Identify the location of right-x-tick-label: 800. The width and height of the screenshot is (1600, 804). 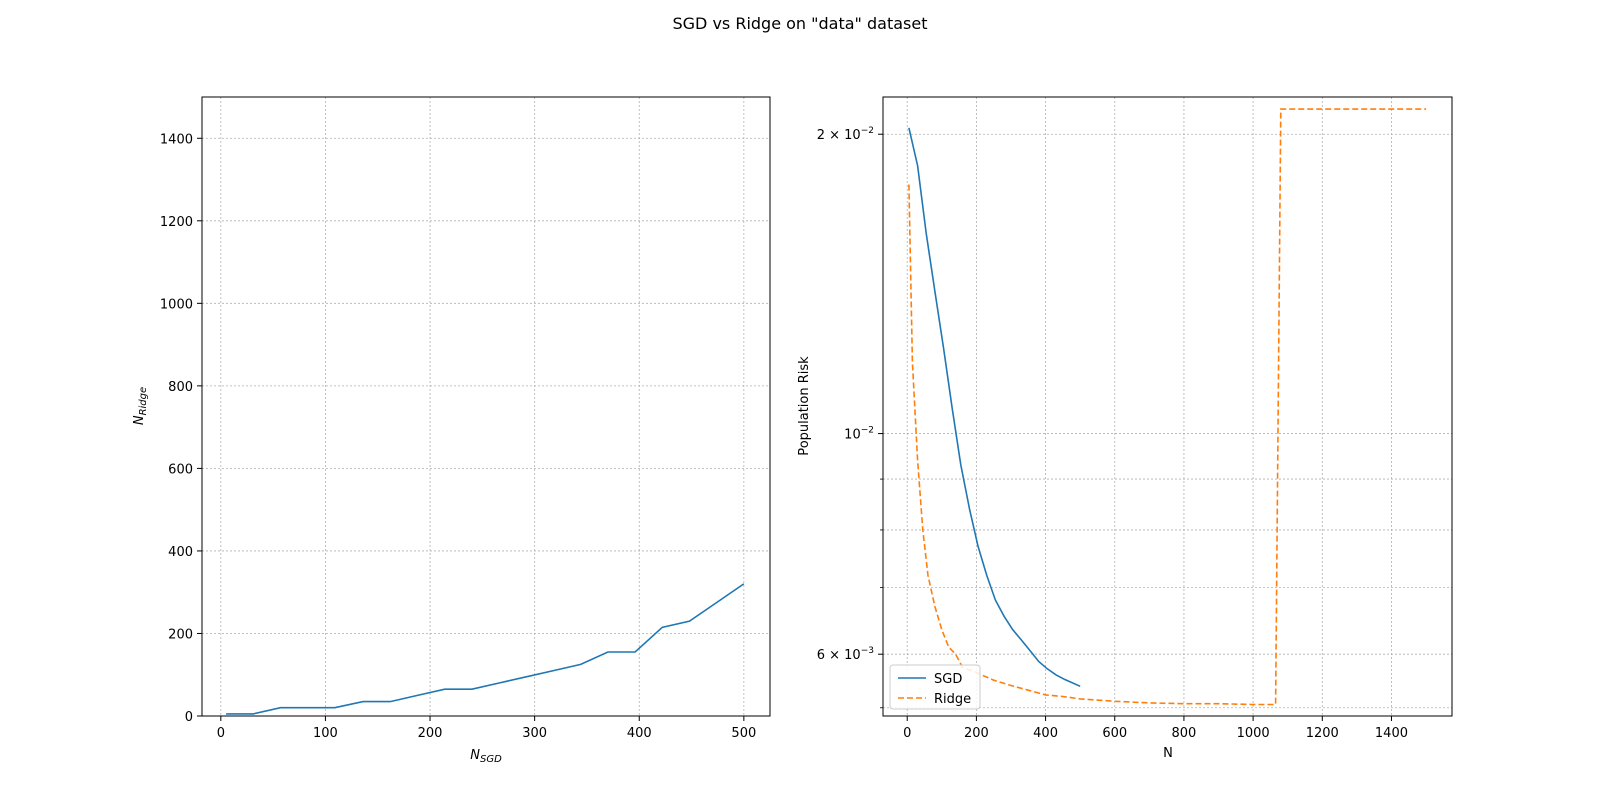
(1184, 733).